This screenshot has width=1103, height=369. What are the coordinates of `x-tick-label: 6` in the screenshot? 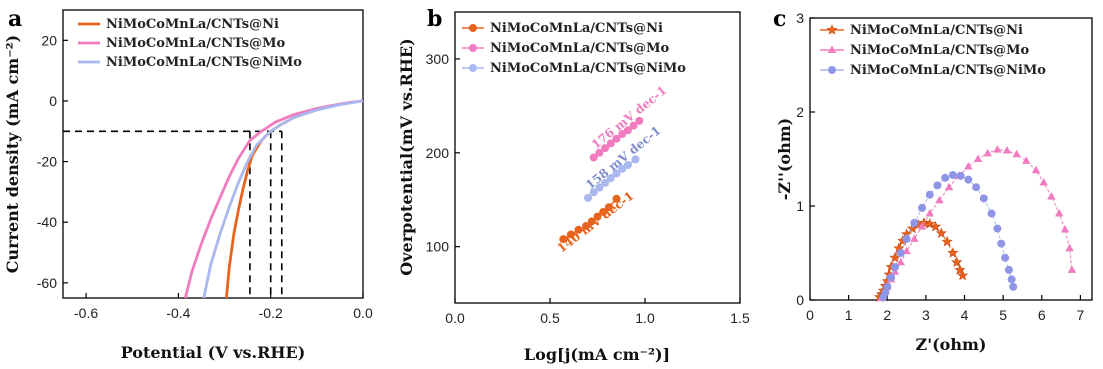 It's located at (1042, 315).